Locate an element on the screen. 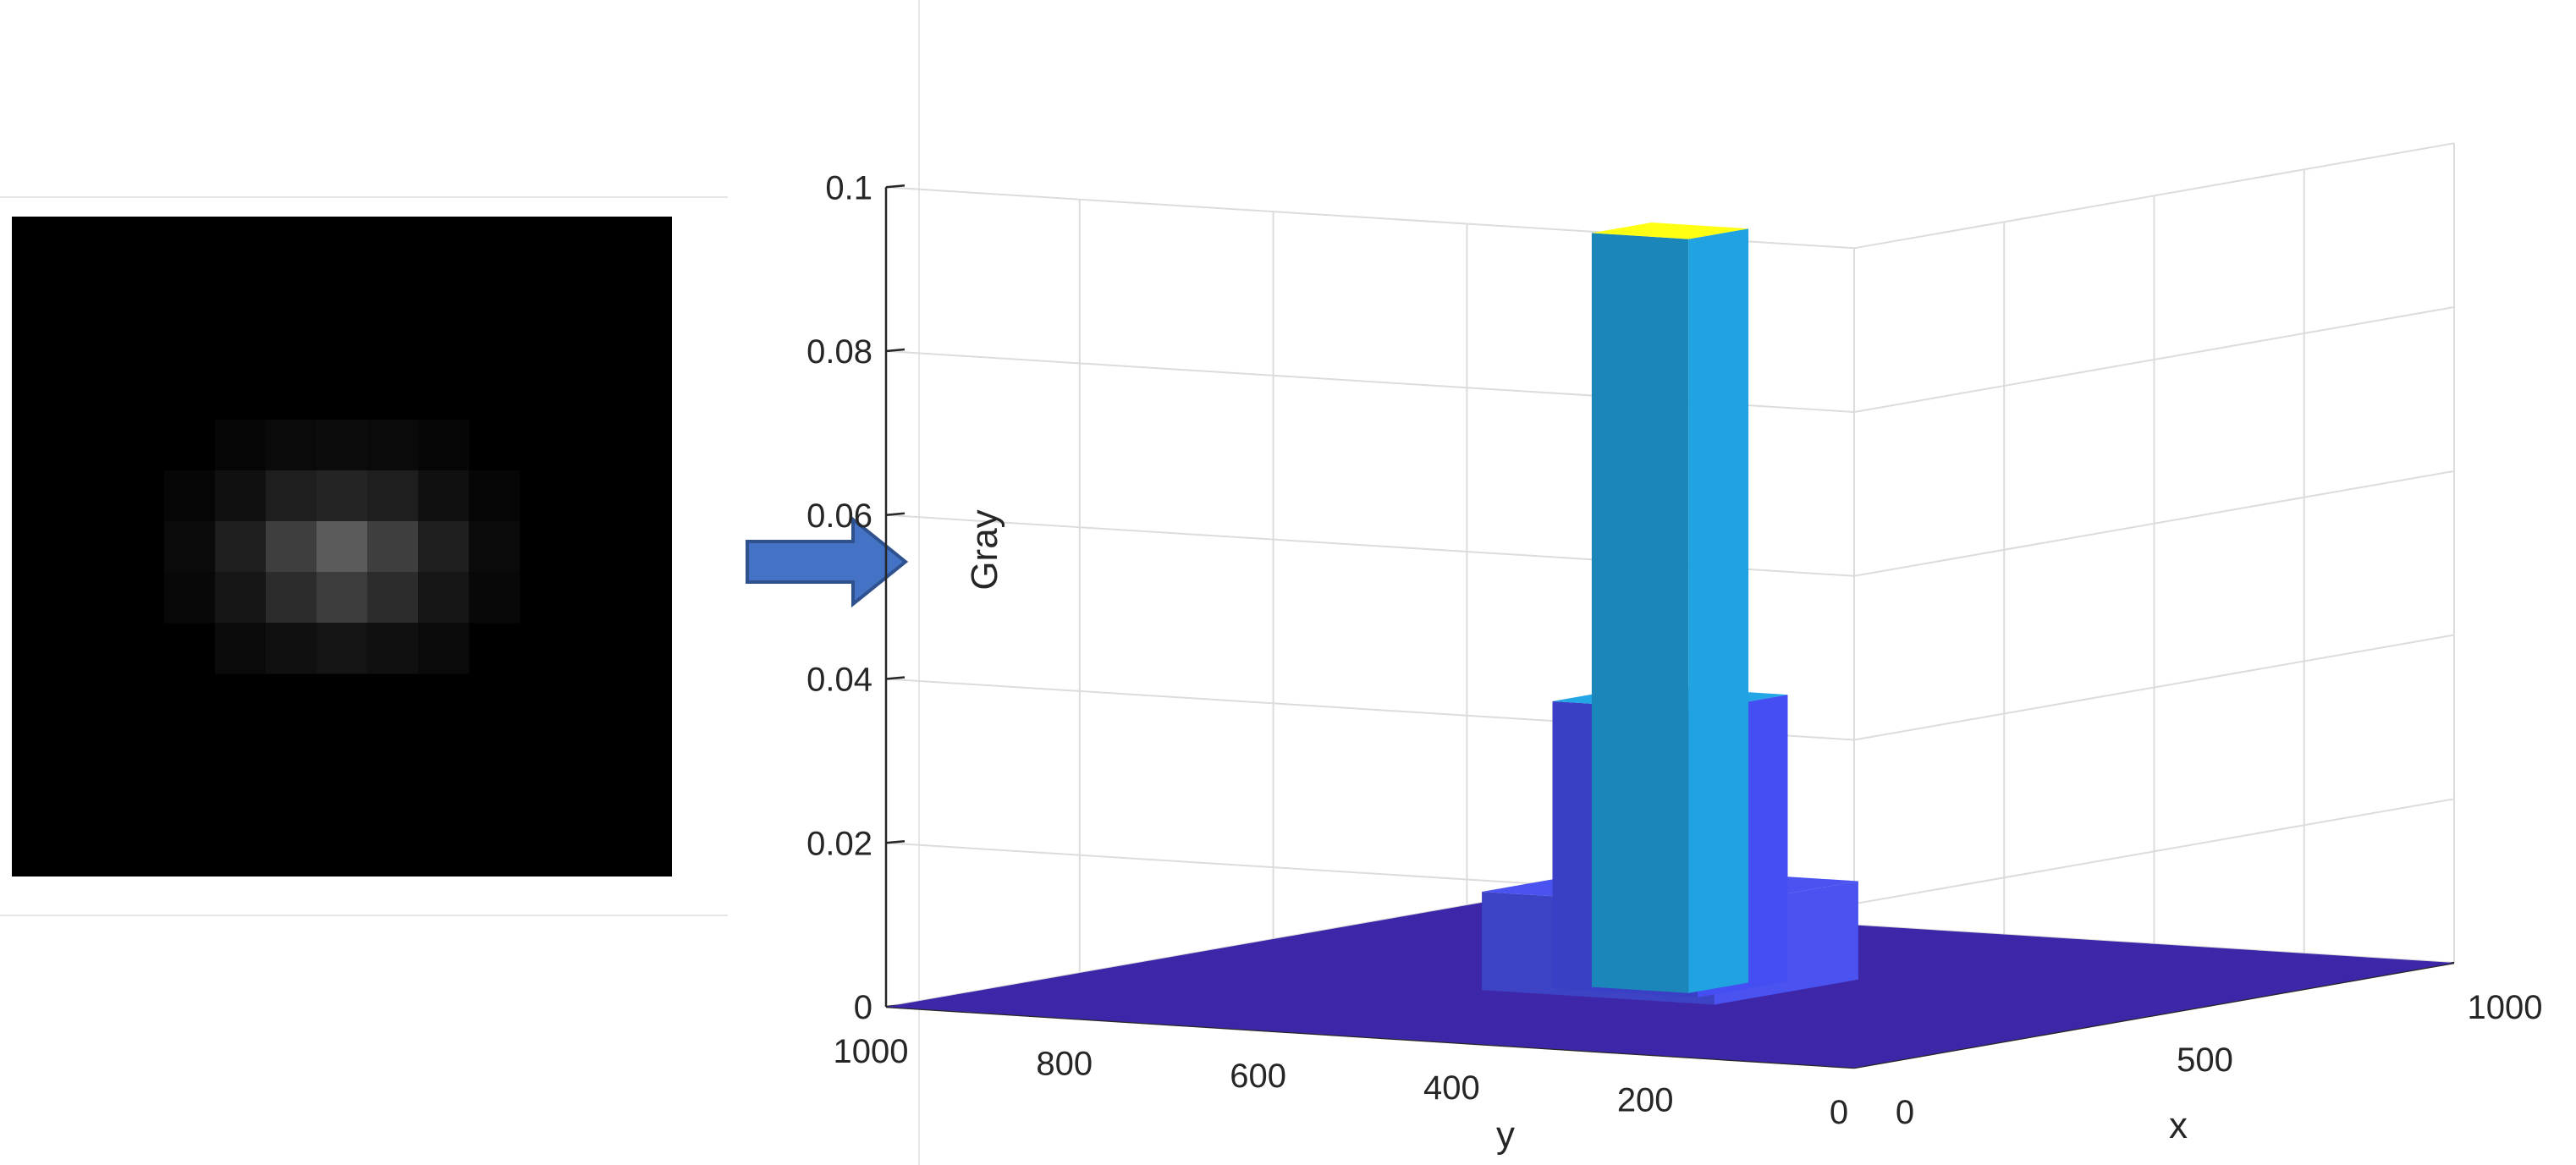 The width and height of the screenshot is (2576, 1165). x-tick-label: 500 is located at coordinates (2205, 1060).